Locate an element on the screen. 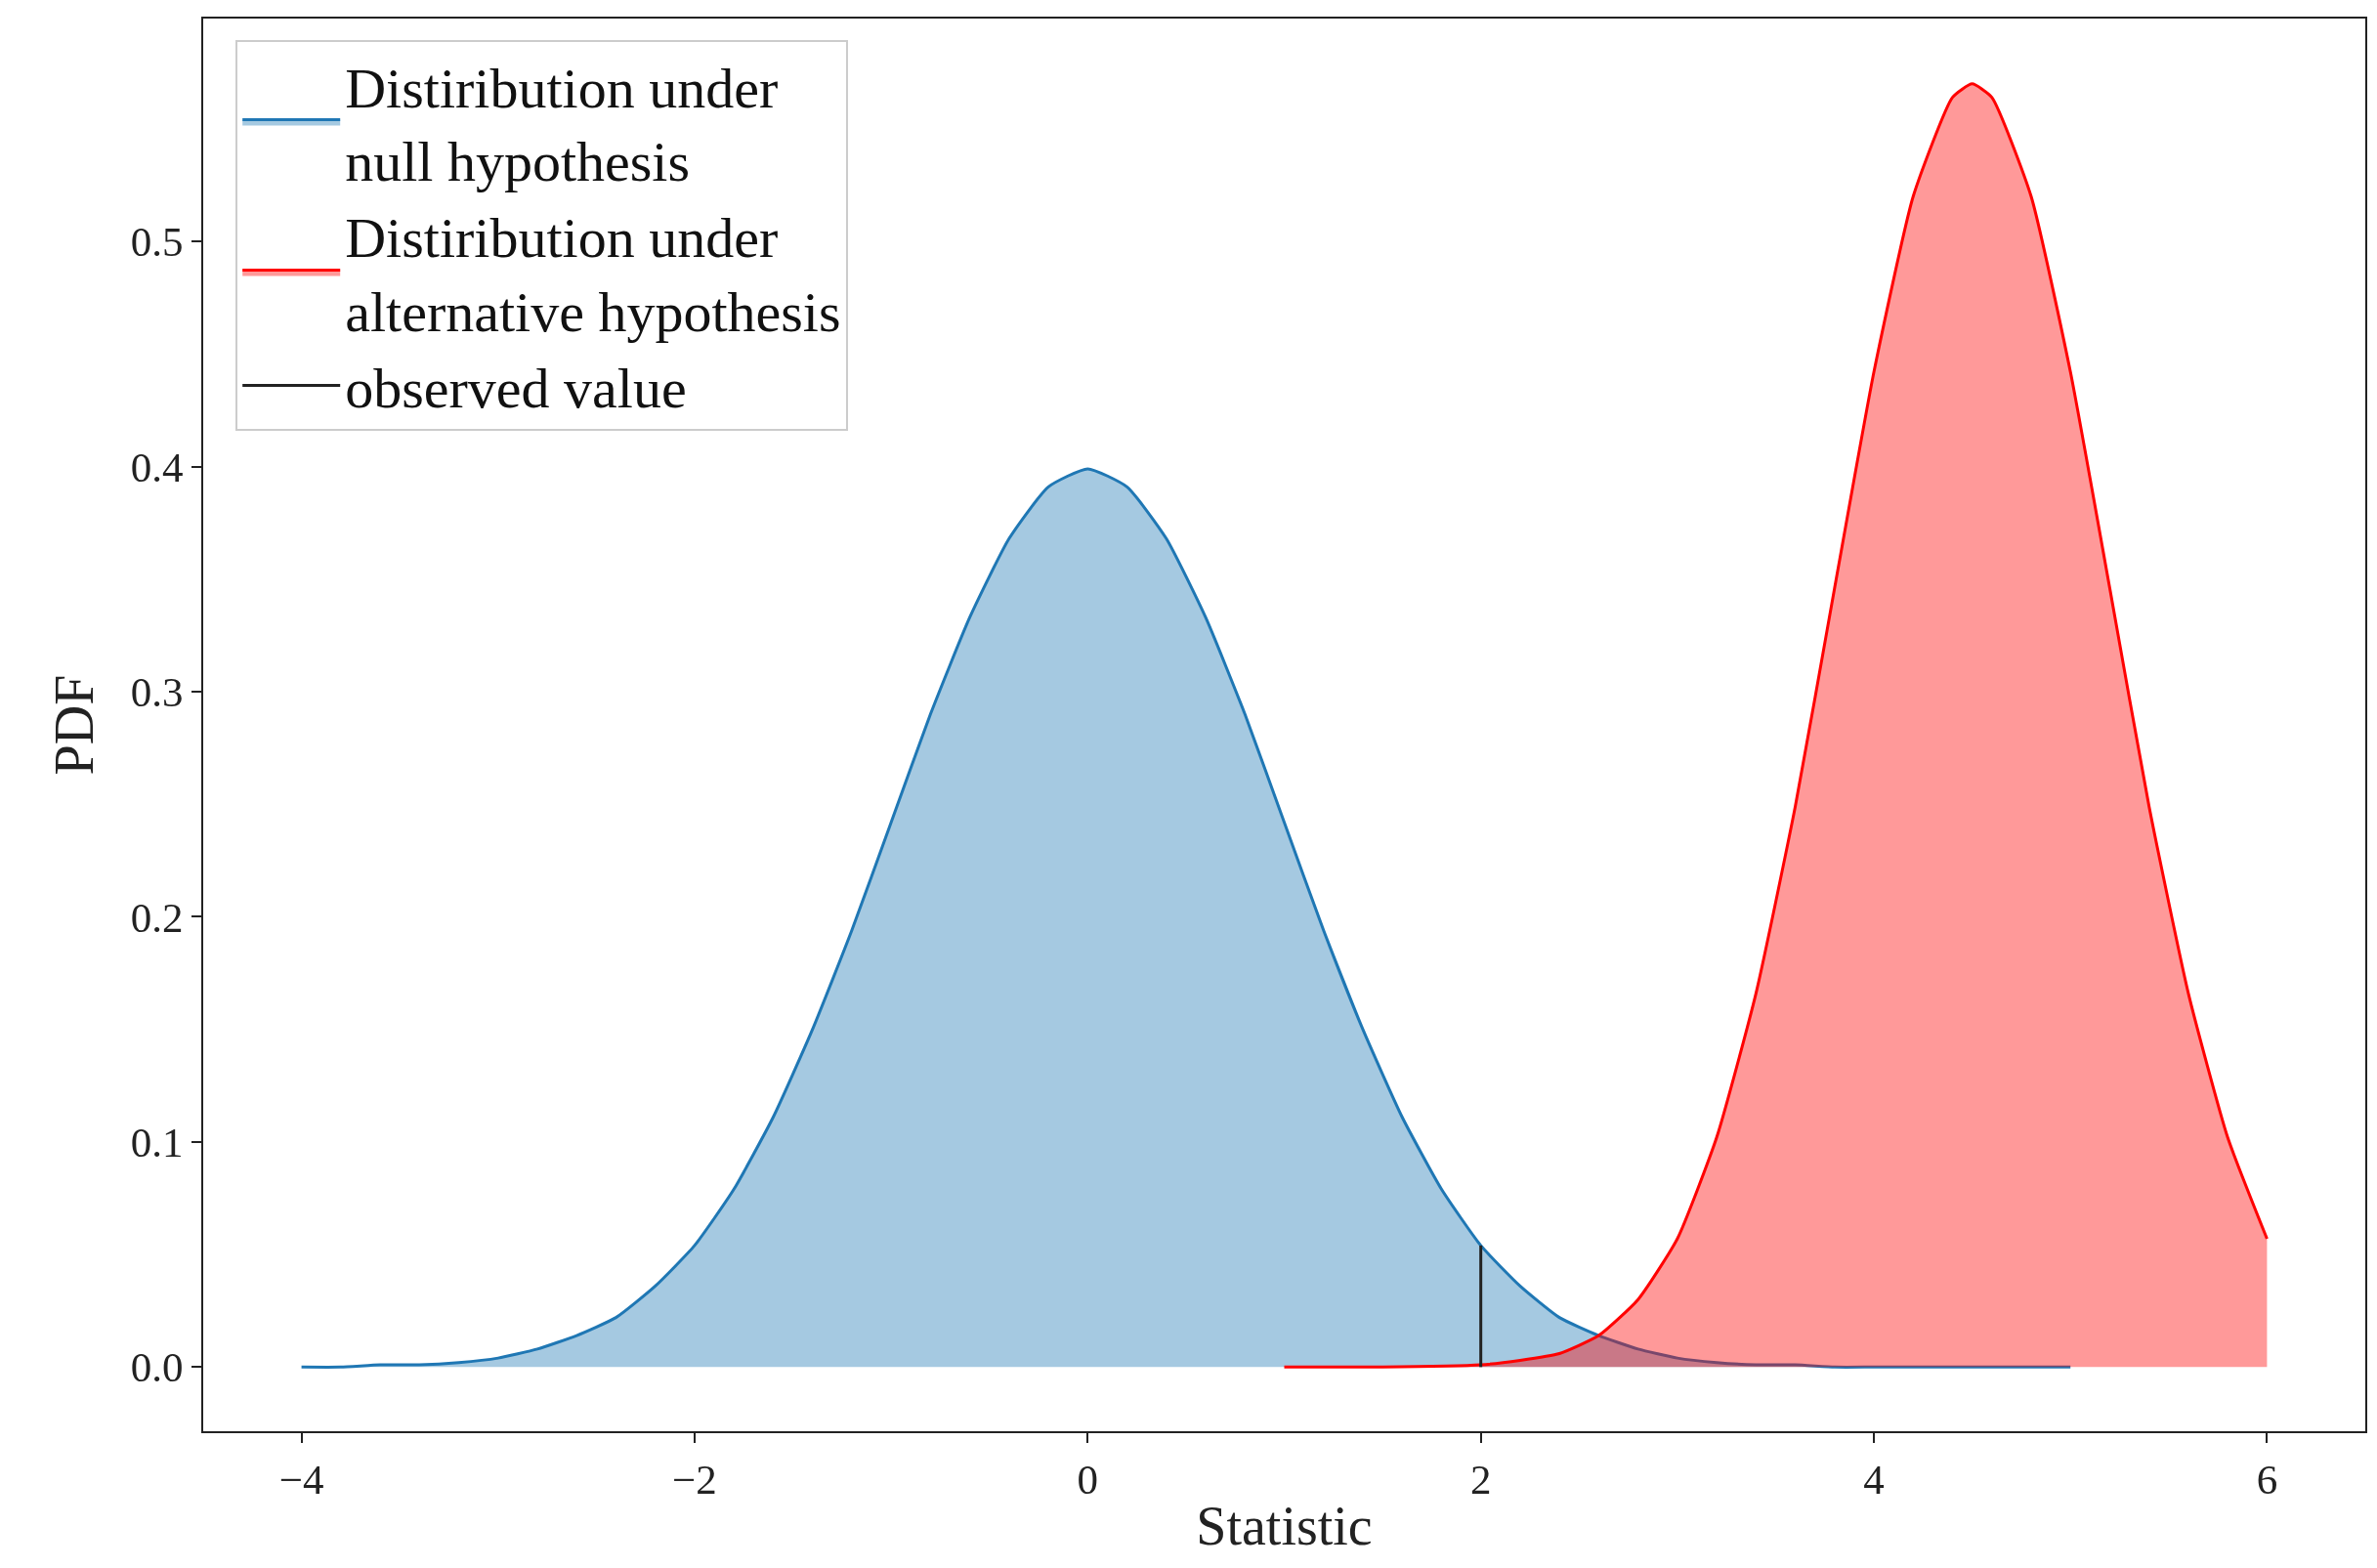 This screenshot has width=2377, height=1568. y-tick-label: 0.0 is located at coordinates (157, 1367).